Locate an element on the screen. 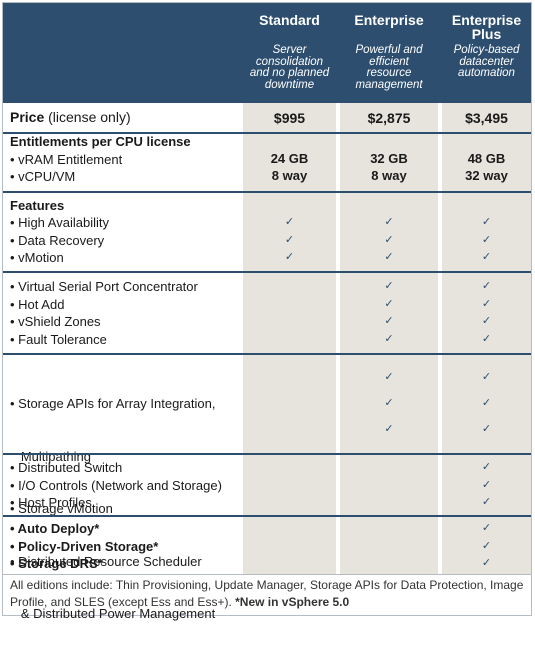 The height and width of the screenshot is (658, 535). enterprise-edition-description: Powerful and efficient resource management is located at coordinates (389, 67).